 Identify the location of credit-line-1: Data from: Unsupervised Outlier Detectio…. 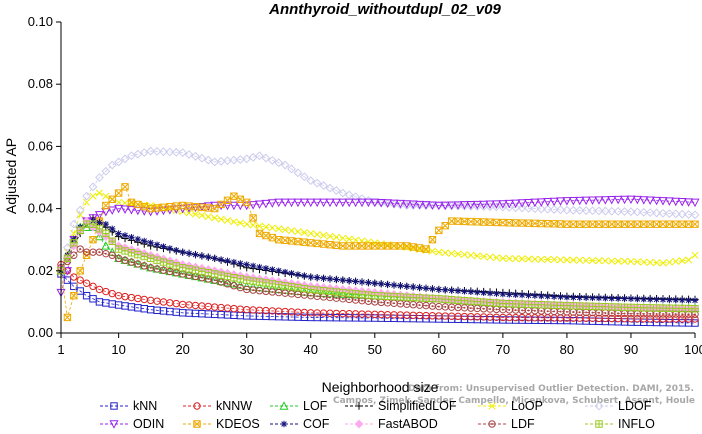
(551, 389).